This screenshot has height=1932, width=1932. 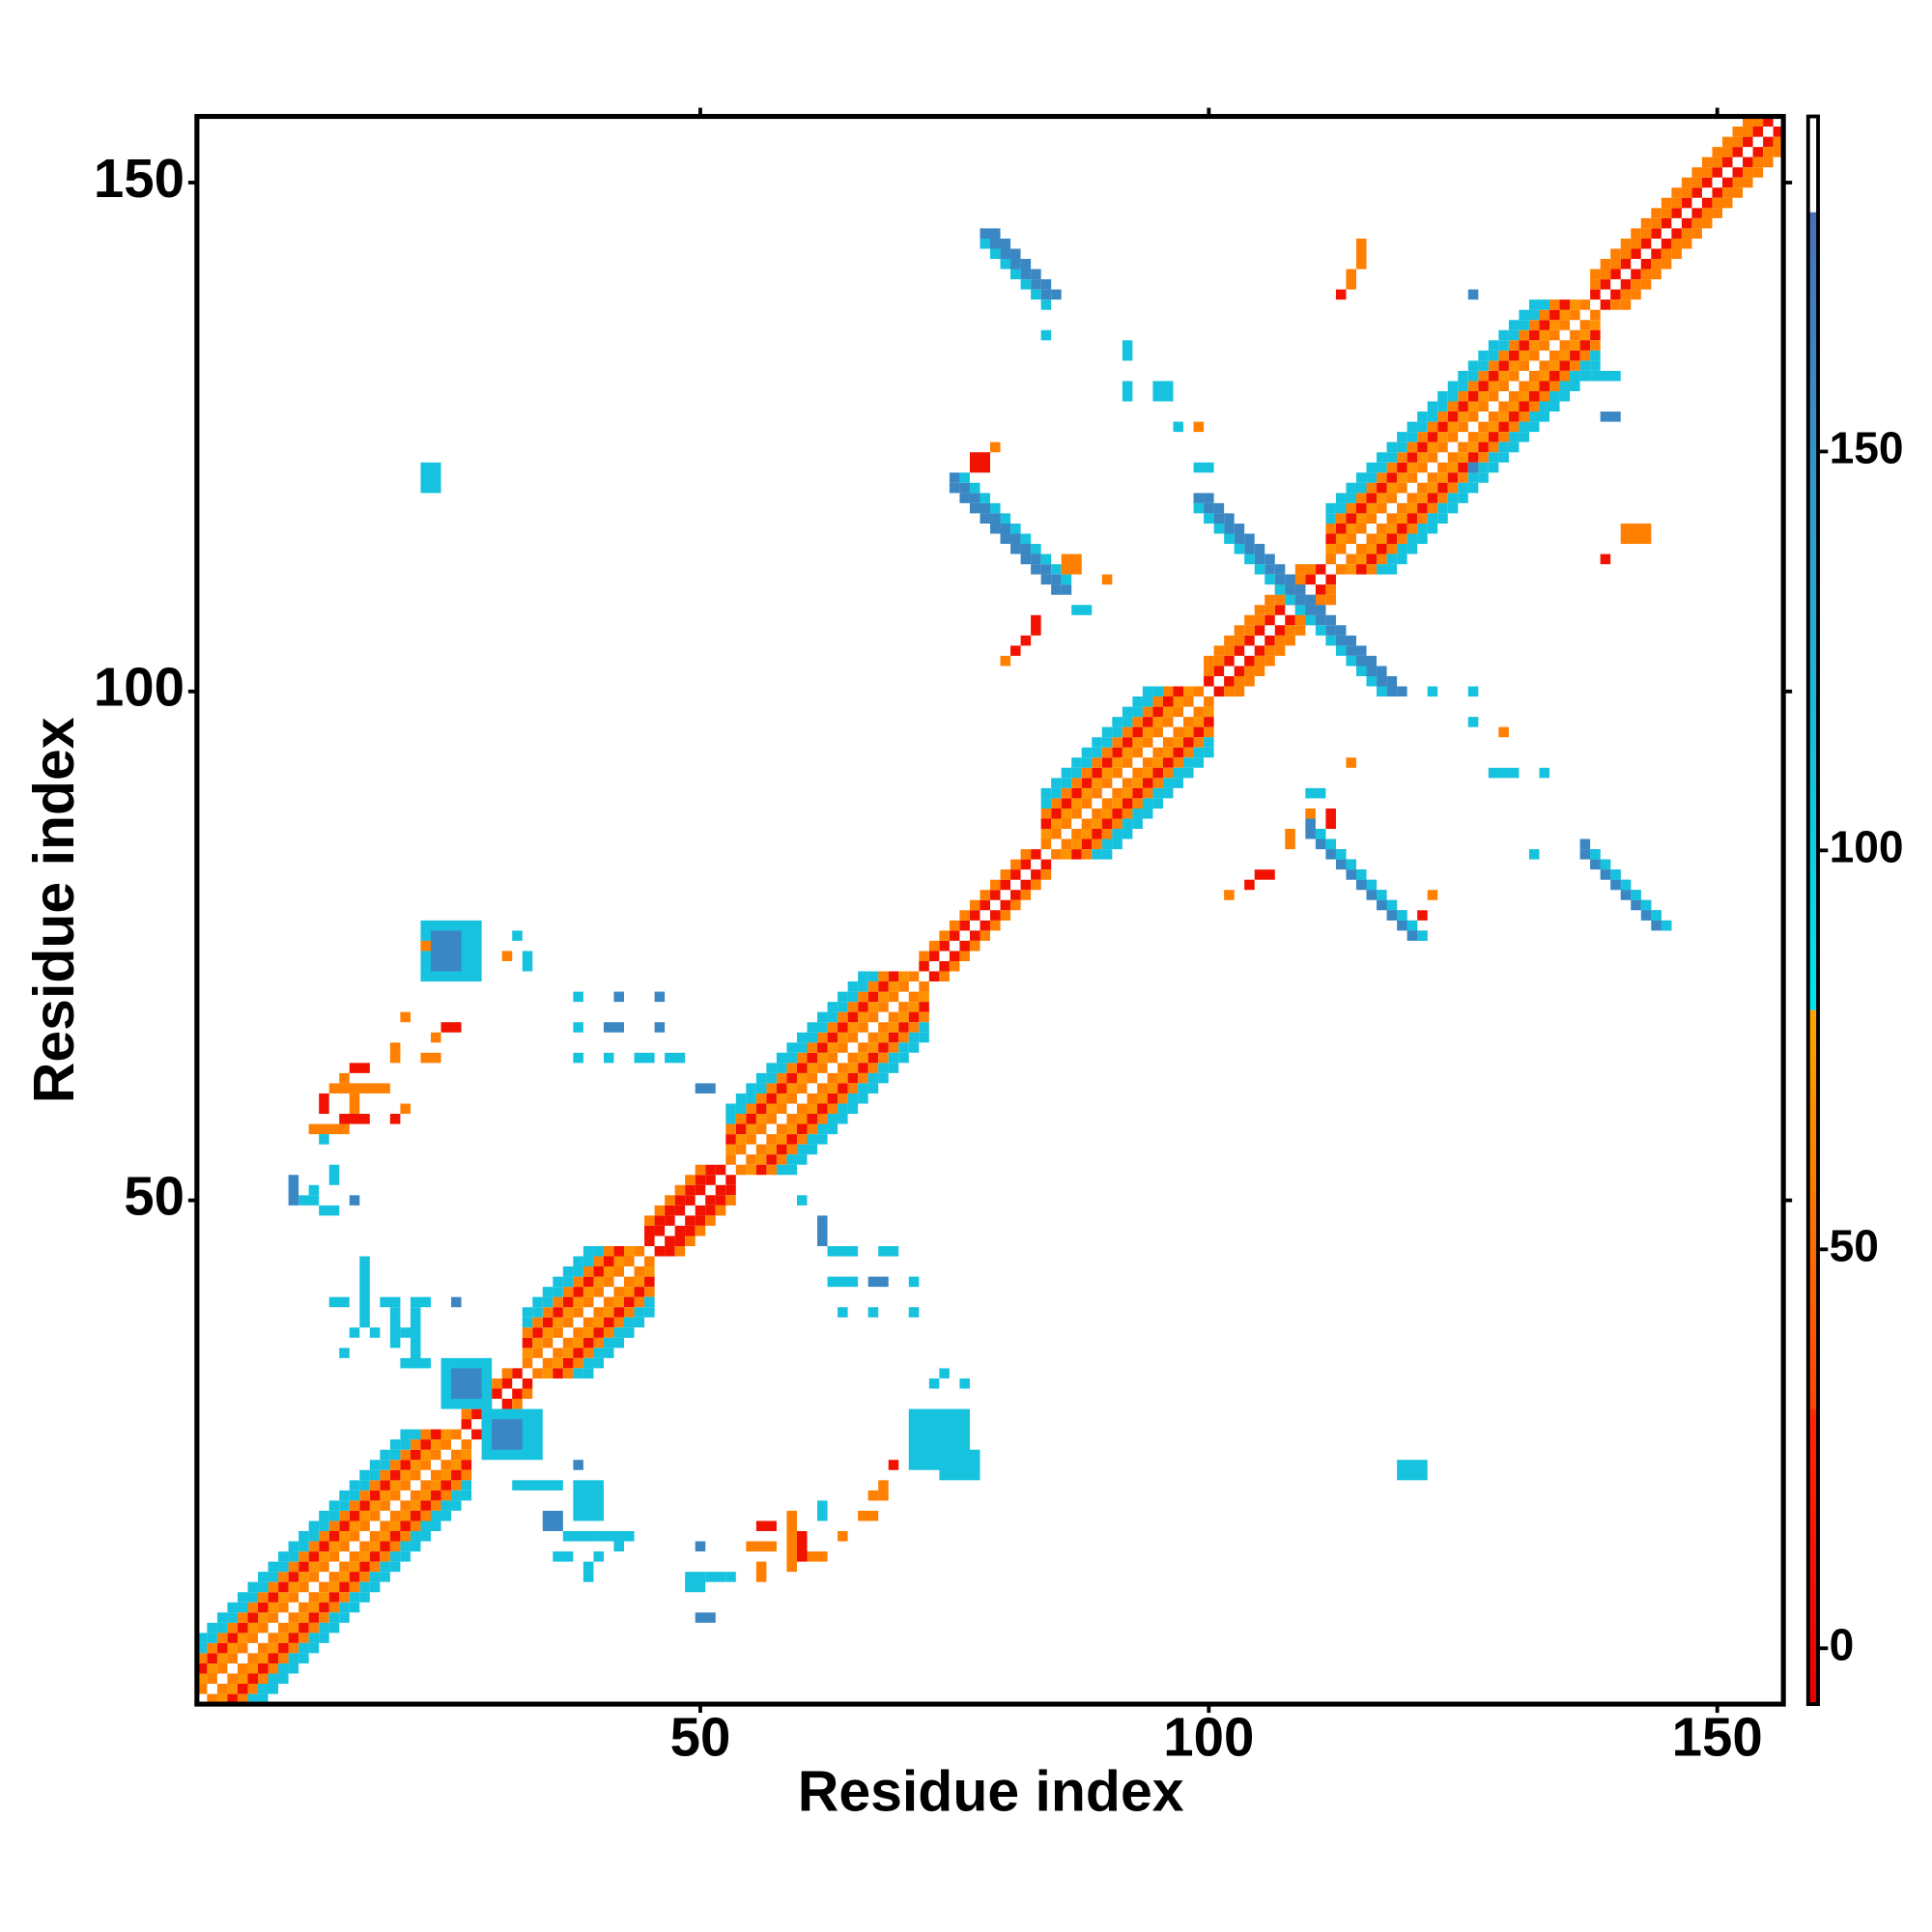 I want to click on colorbar-segment, so click(x=1813, y=611).